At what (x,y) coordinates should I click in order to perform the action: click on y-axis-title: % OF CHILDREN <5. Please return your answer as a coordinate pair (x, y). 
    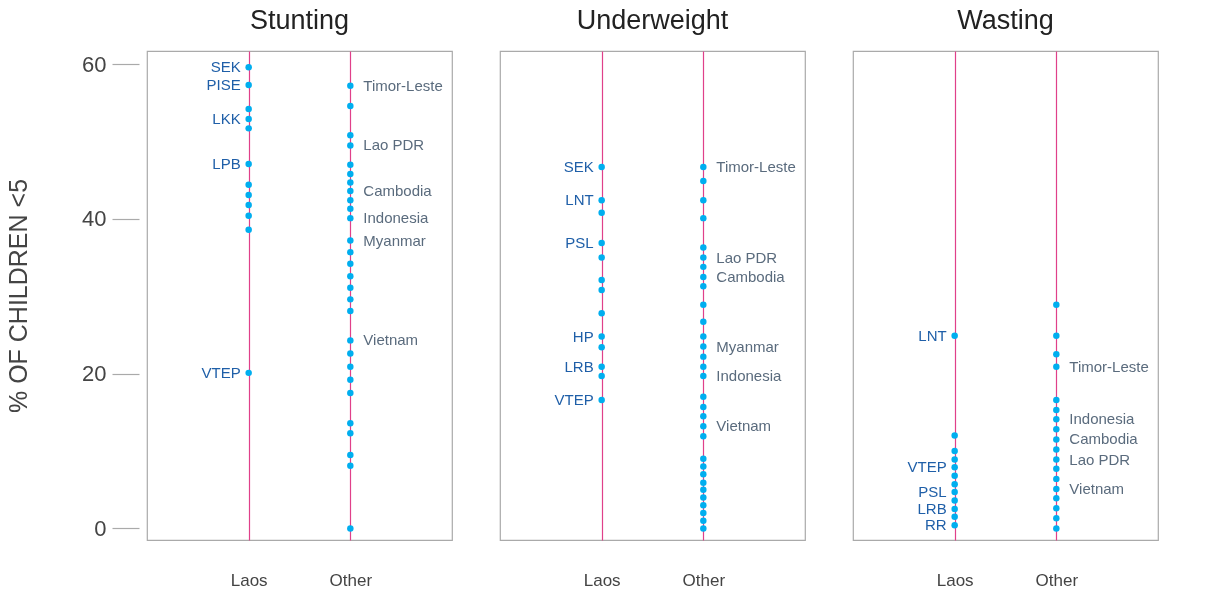
    Looking at the image, I should click on (18, 296).